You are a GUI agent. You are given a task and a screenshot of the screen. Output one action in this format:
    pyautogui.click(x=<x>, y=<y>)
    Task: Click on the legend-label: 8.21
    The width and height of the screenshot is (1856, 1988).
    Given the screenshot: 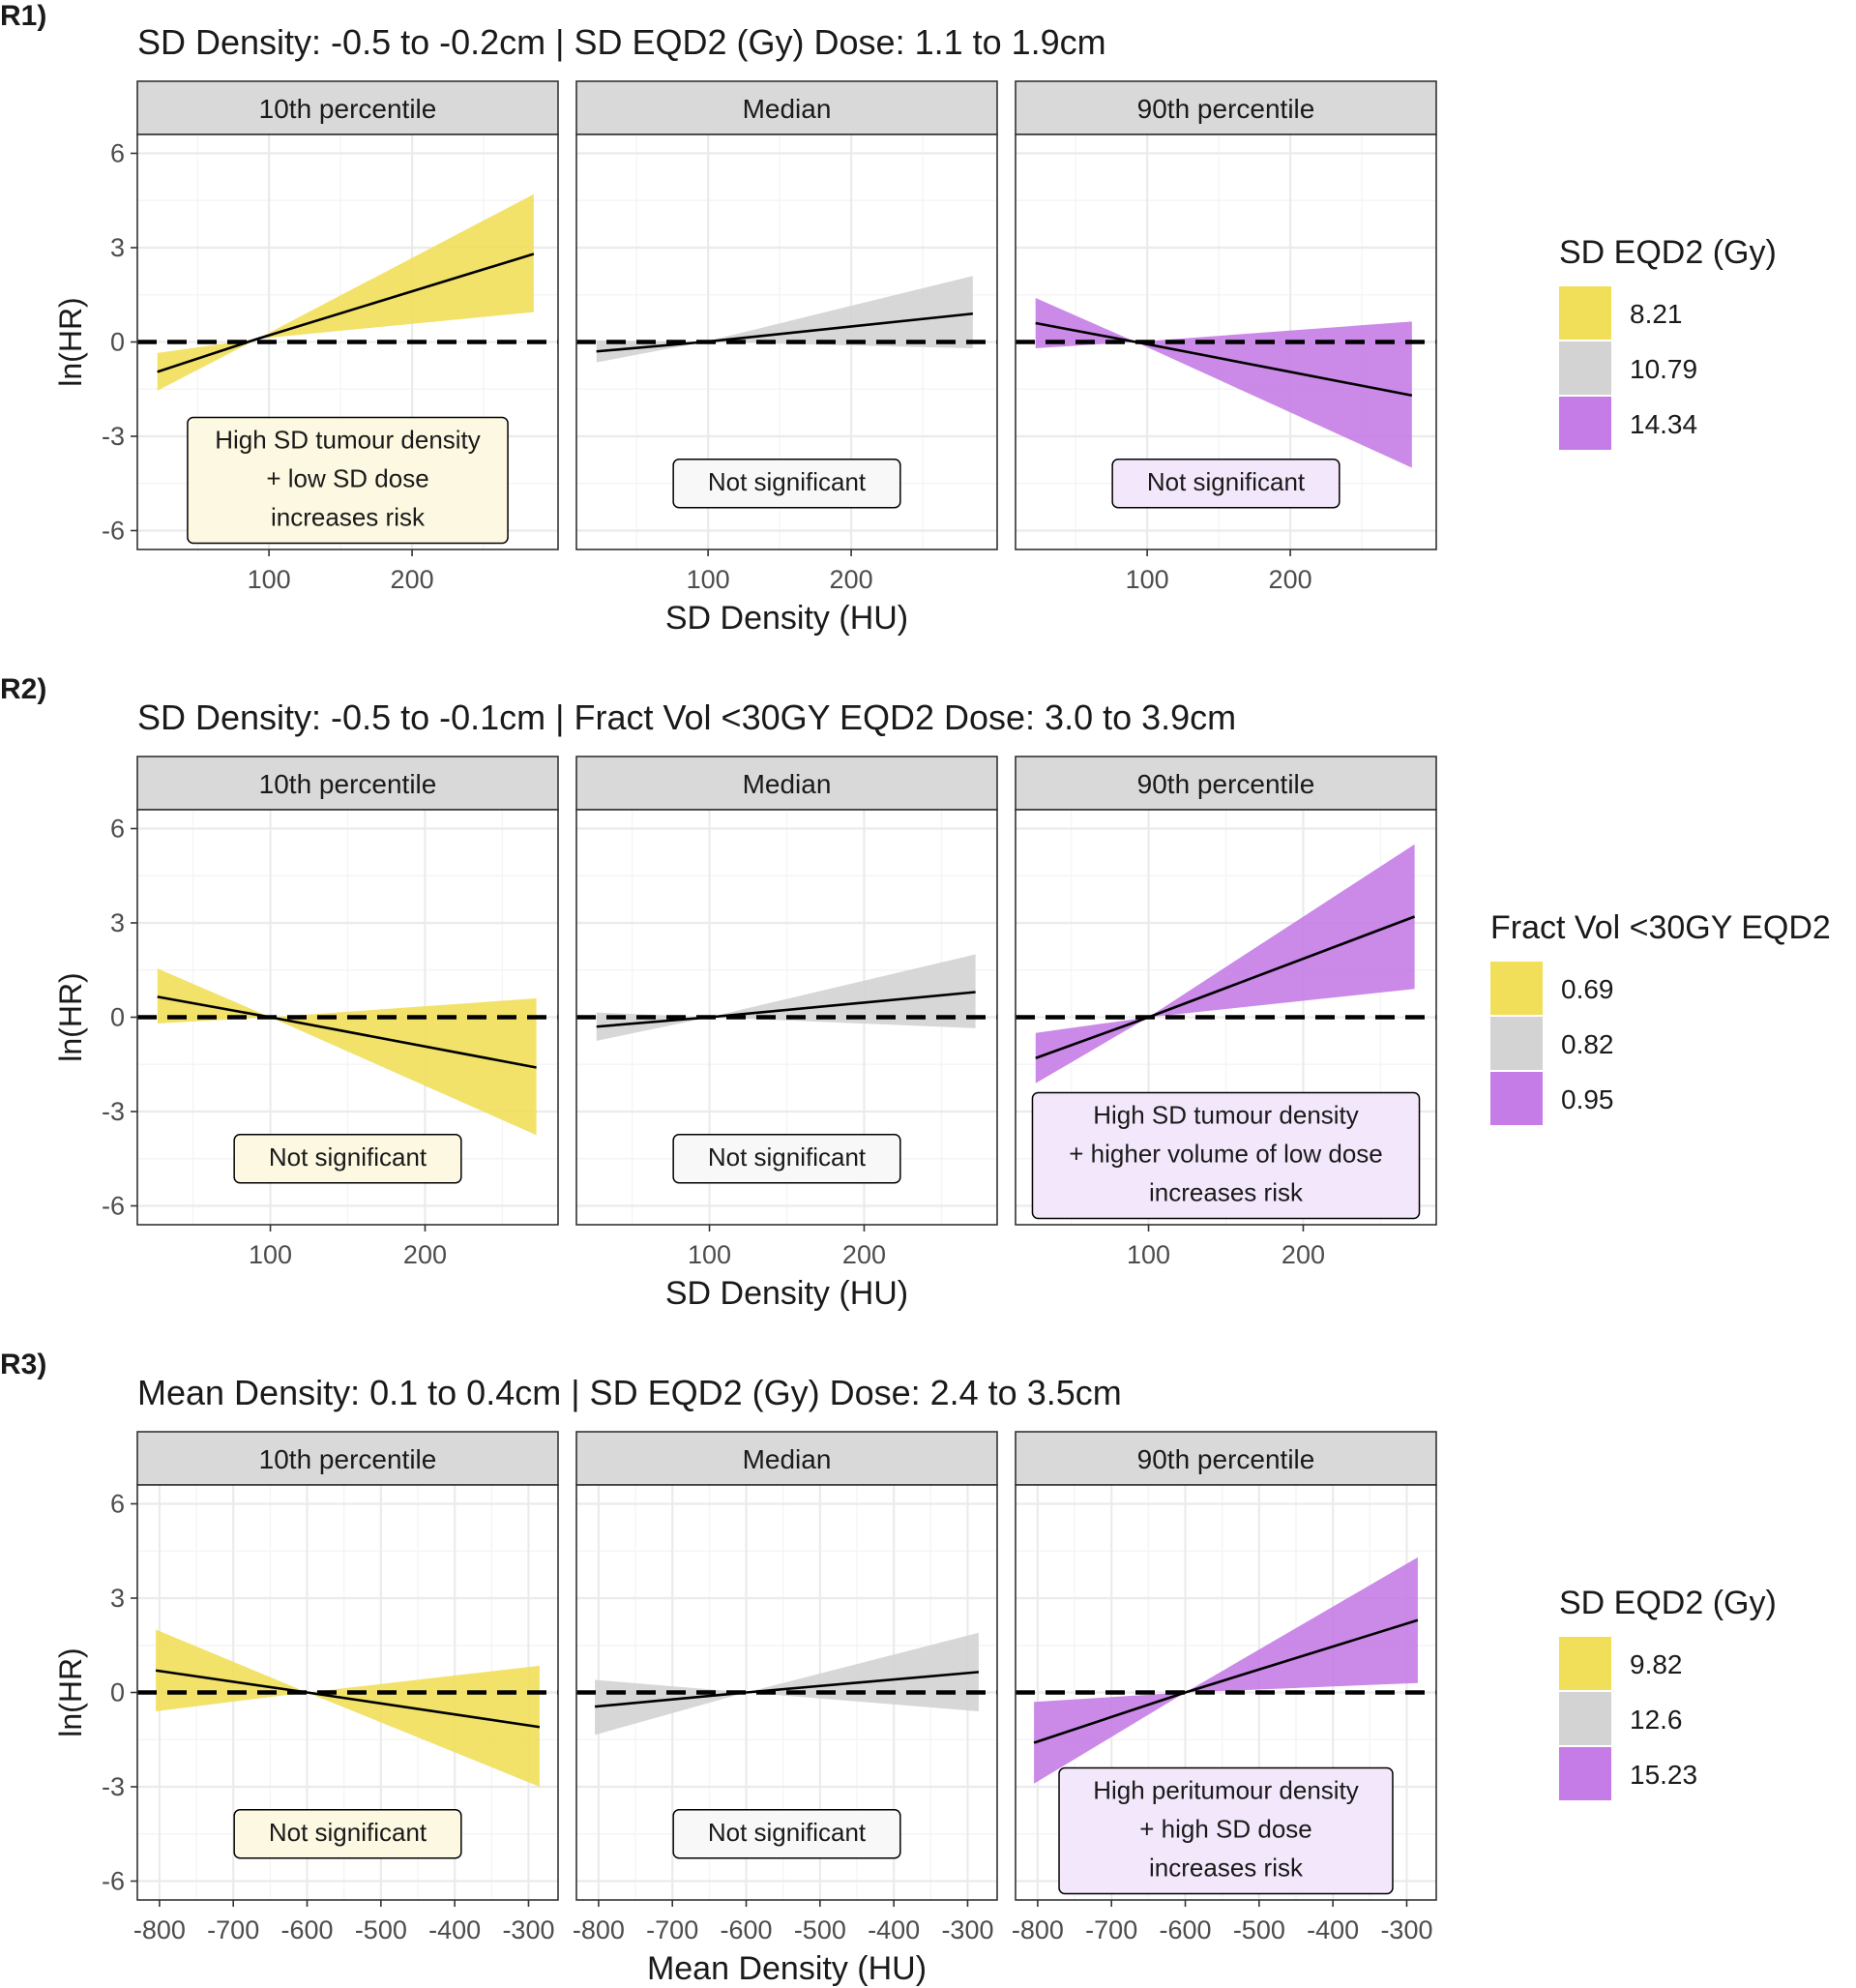 What is the action you would take?
    pyautogui.click(x=1656, y=314)
    